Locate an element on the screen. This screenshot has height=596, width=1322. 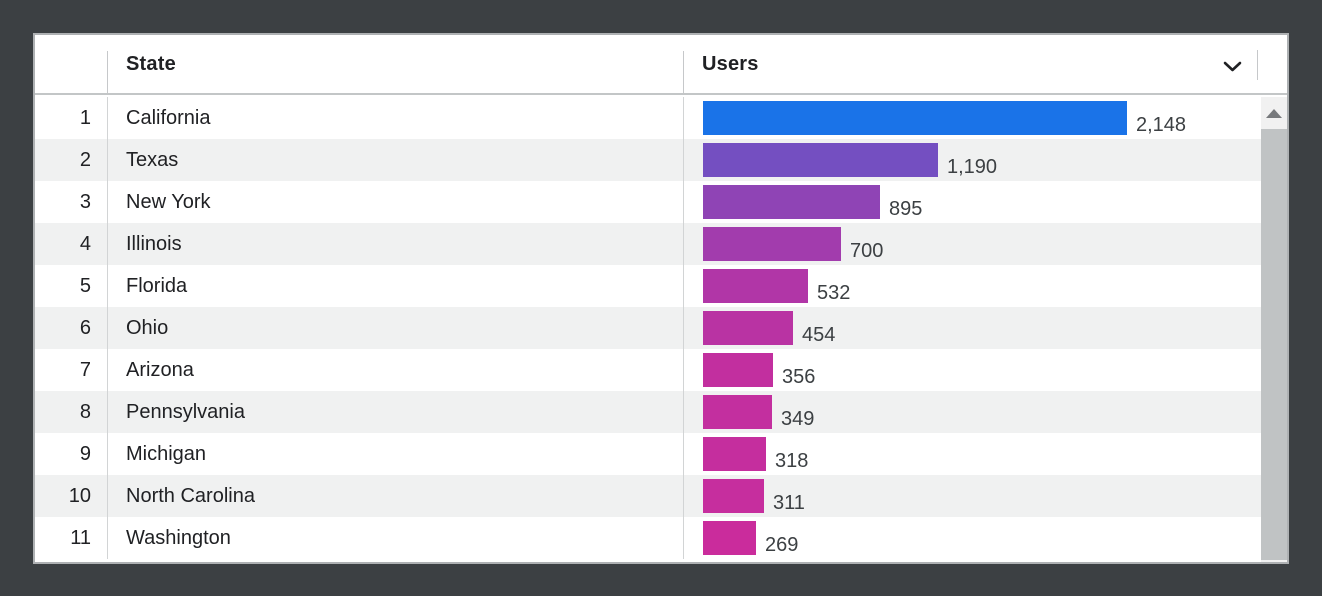
row-users-cell: 269 is located at coordinates (985, 538).